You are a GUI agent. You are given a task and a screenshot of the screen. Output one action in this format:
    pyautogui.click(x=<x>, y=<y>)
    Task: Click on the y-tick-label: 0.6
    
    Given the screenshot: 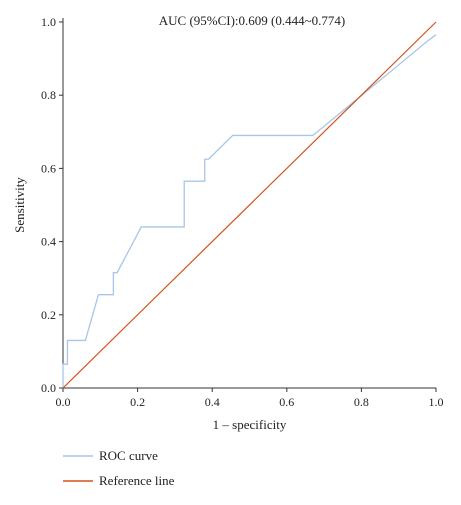 What is the action you would take?
    pyautogui.click(x=48, y=168)
    